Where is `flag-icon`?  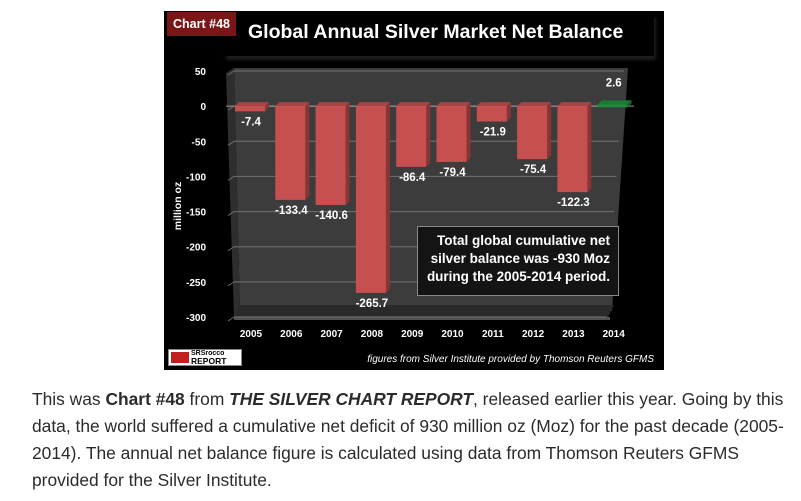 flag-icon is located at coordinates (180, 357).